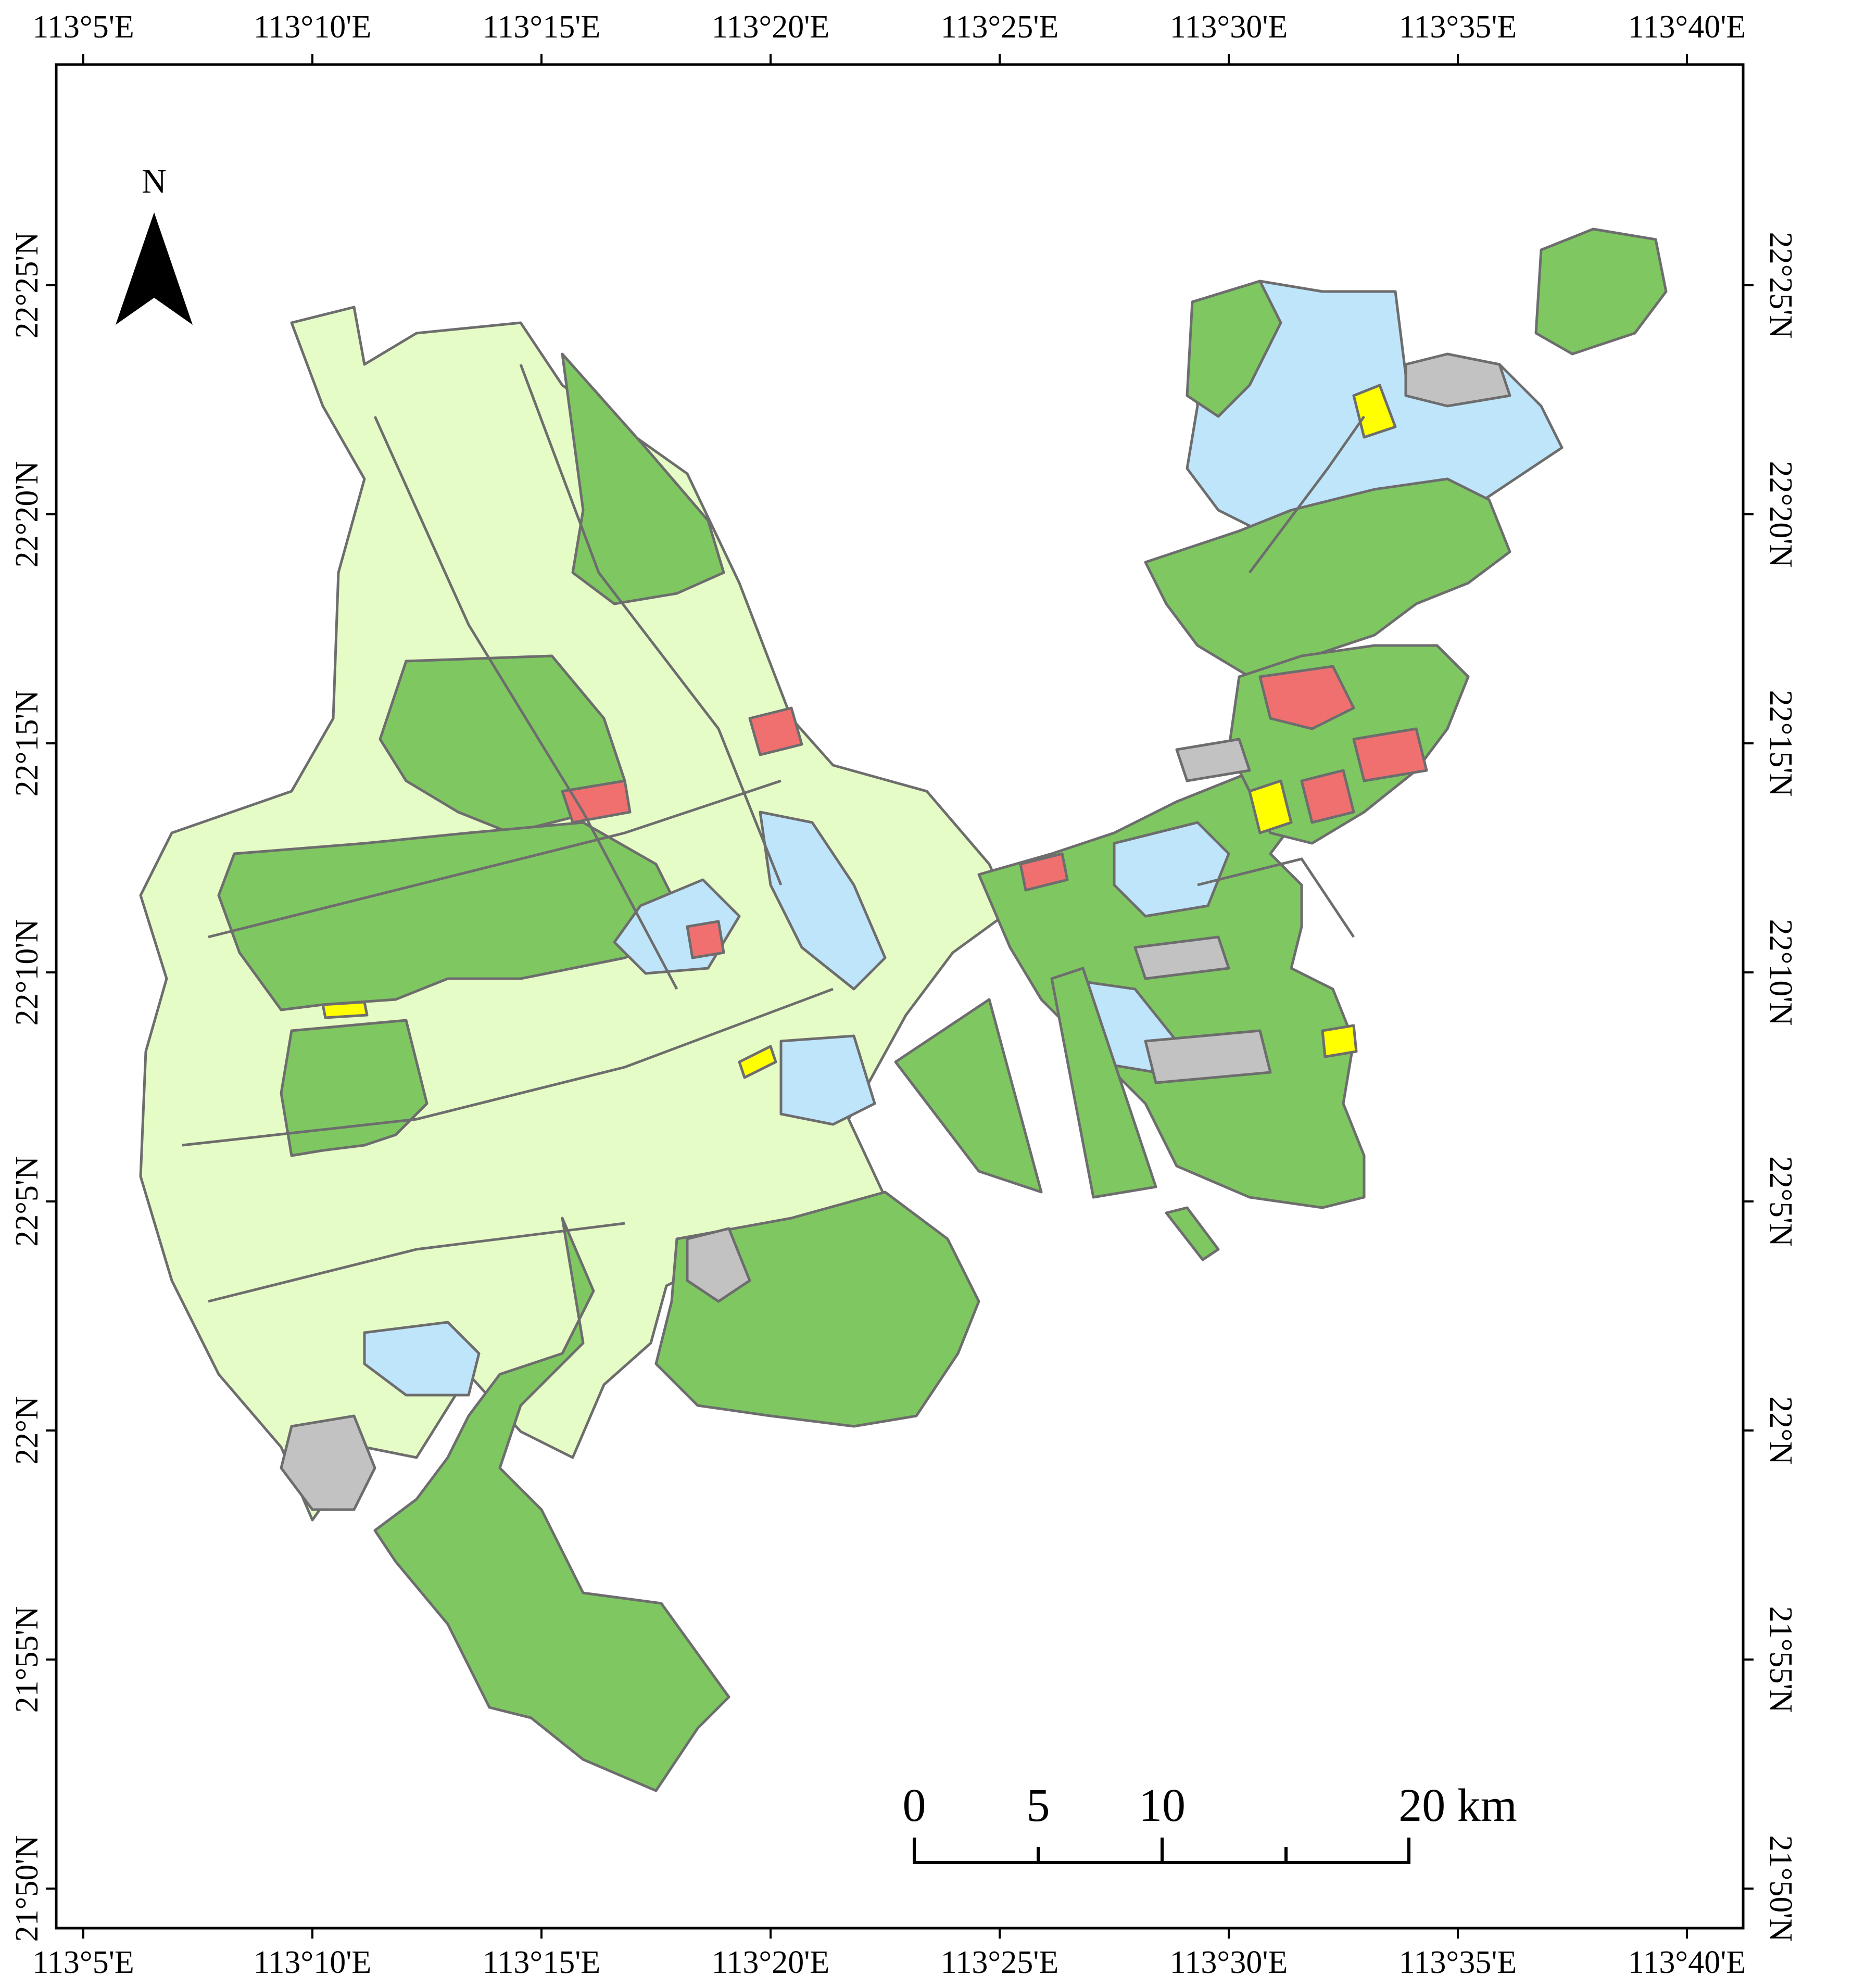 The image size is (1853, 1988). I want to click on lon-label-bottom: 113°40'E, so click(1687, 1962).